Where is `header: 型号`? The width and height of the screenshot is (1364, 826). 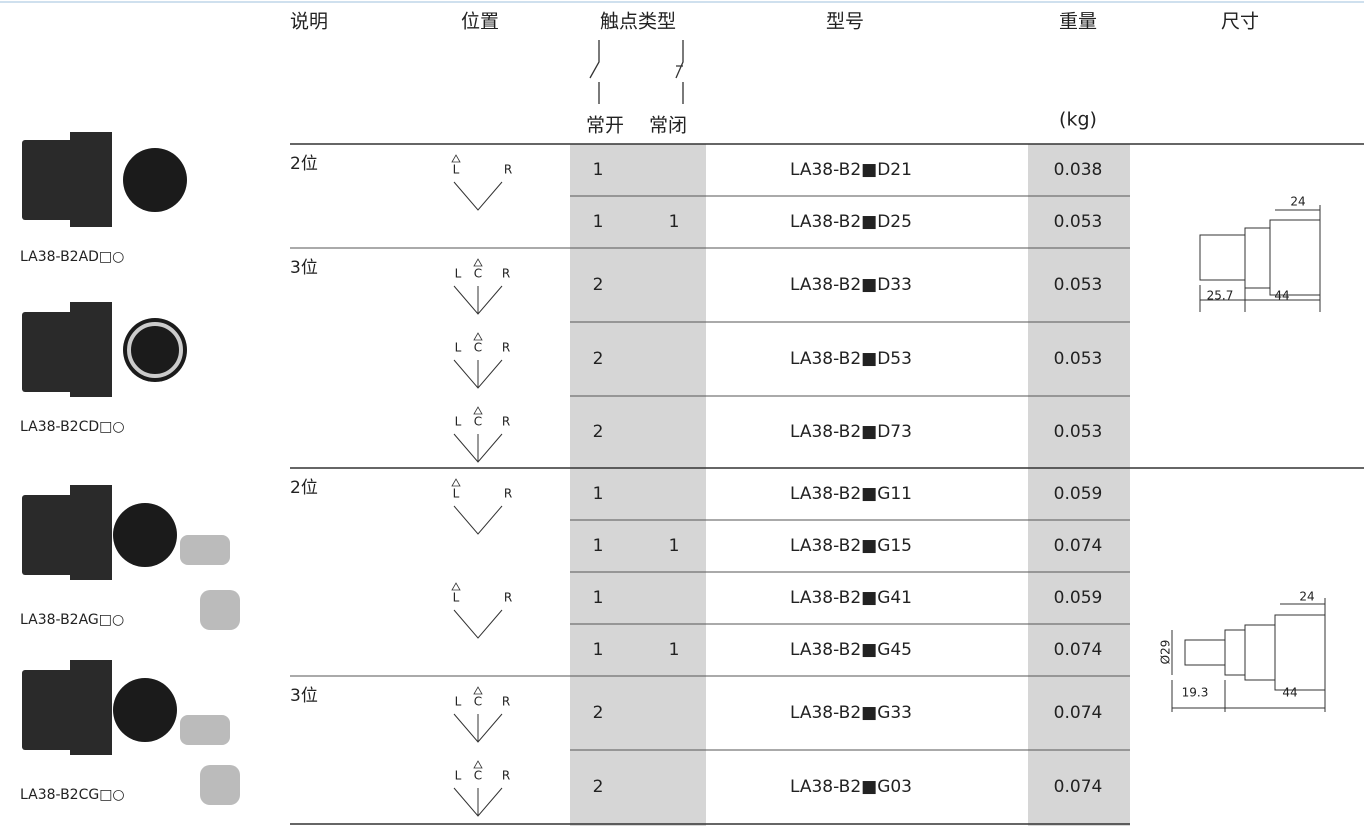 header: 型号 is located at coordinates (845, 22).